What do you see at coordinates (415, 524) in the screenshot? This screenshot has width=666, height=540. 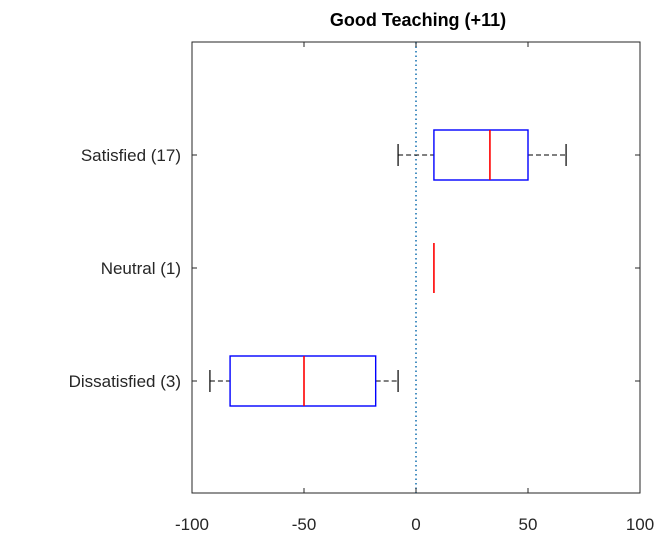 I see `x-tick-label: 0` at bounding box center [415, 524].